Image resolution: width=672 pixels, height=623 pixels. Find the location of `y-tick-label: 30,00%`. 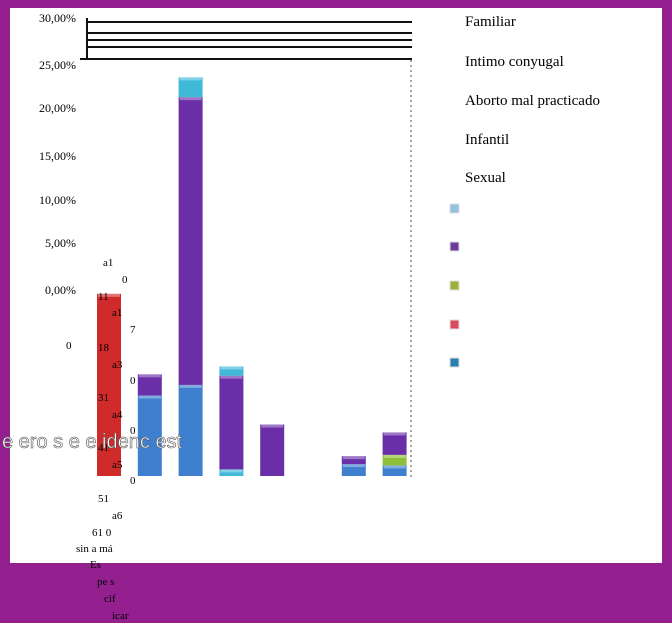

y-tick-label: 30,00% is located at coordinates (57, 18).